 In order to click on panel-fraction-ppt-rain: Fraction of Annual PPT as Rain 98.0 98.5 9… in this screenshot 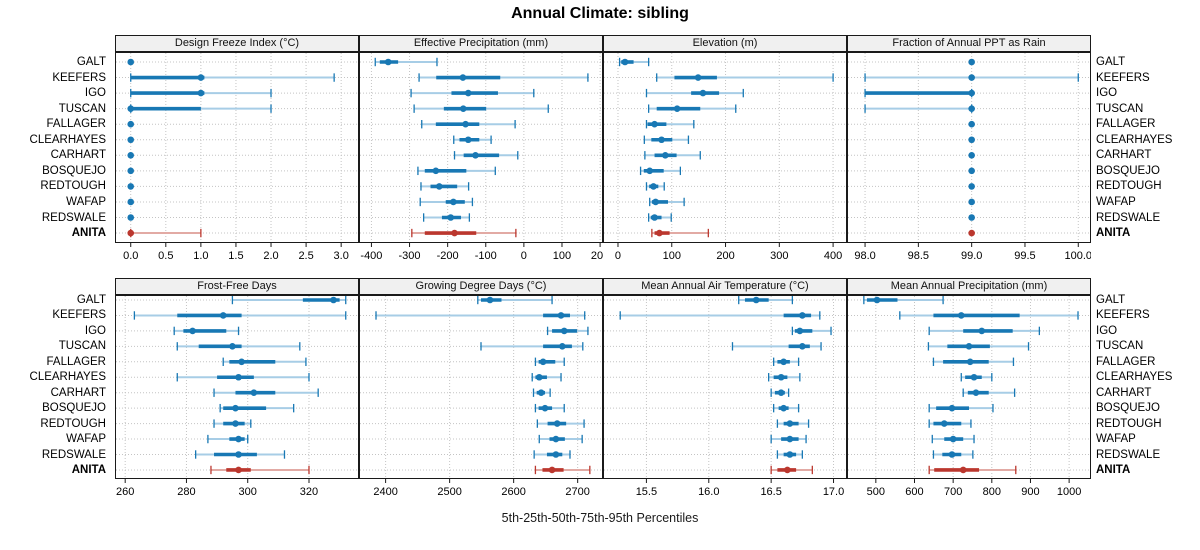, I will do `click(969, 150)`.